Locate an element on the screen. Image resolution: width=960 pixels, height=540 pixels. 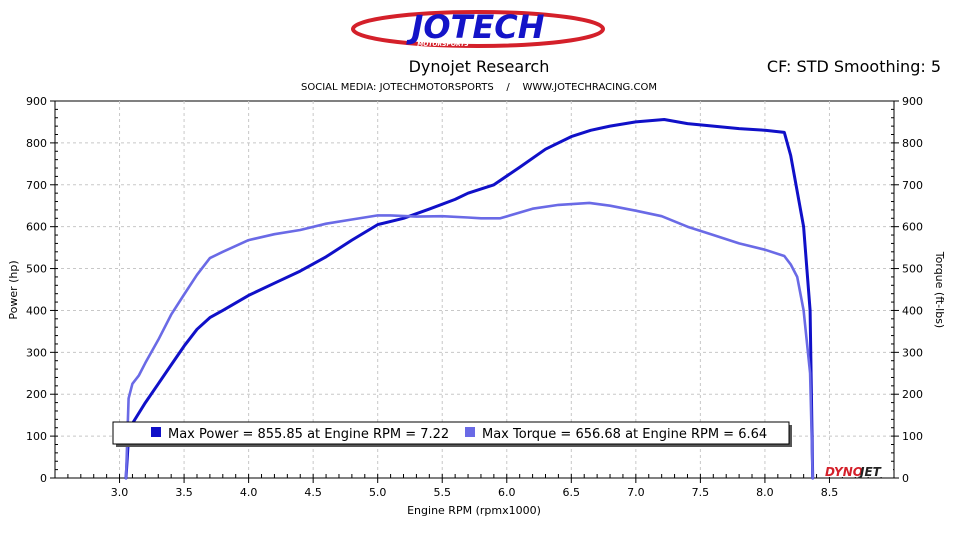
y-tick-label-right: 900 is located at coordinates (912, 101).